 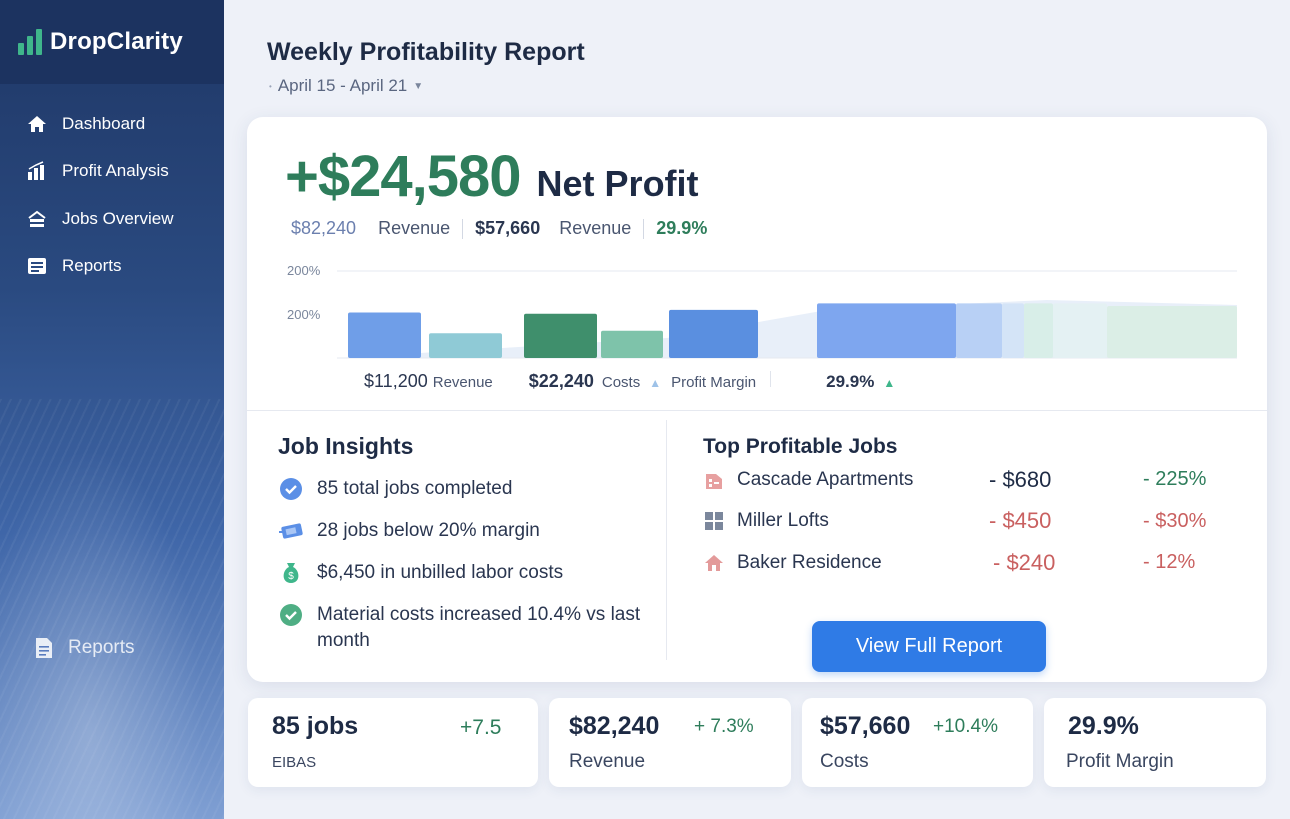 What do you see at coordinates (428, 530) in the screenshot?
I see `insight-text: 28 jobs below 20% margin` at bounding box center [428, 530].